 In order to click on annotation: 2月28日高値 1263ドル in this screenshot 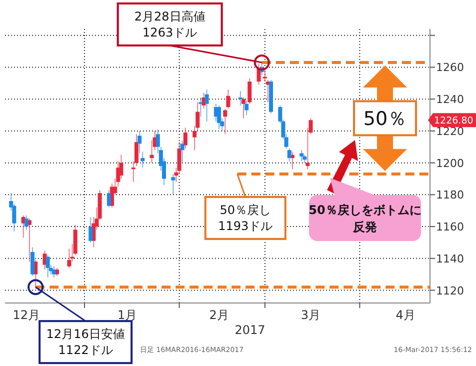, I will do `click(170, 24)`.